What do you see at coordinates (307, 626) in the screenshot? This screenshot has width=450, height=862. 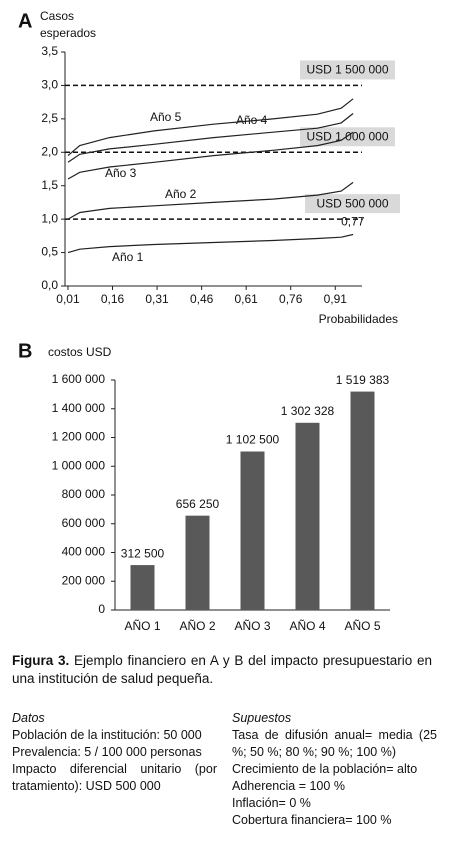 I see `x-tick-label: AÑO 4` at bounding box center [307, 626].